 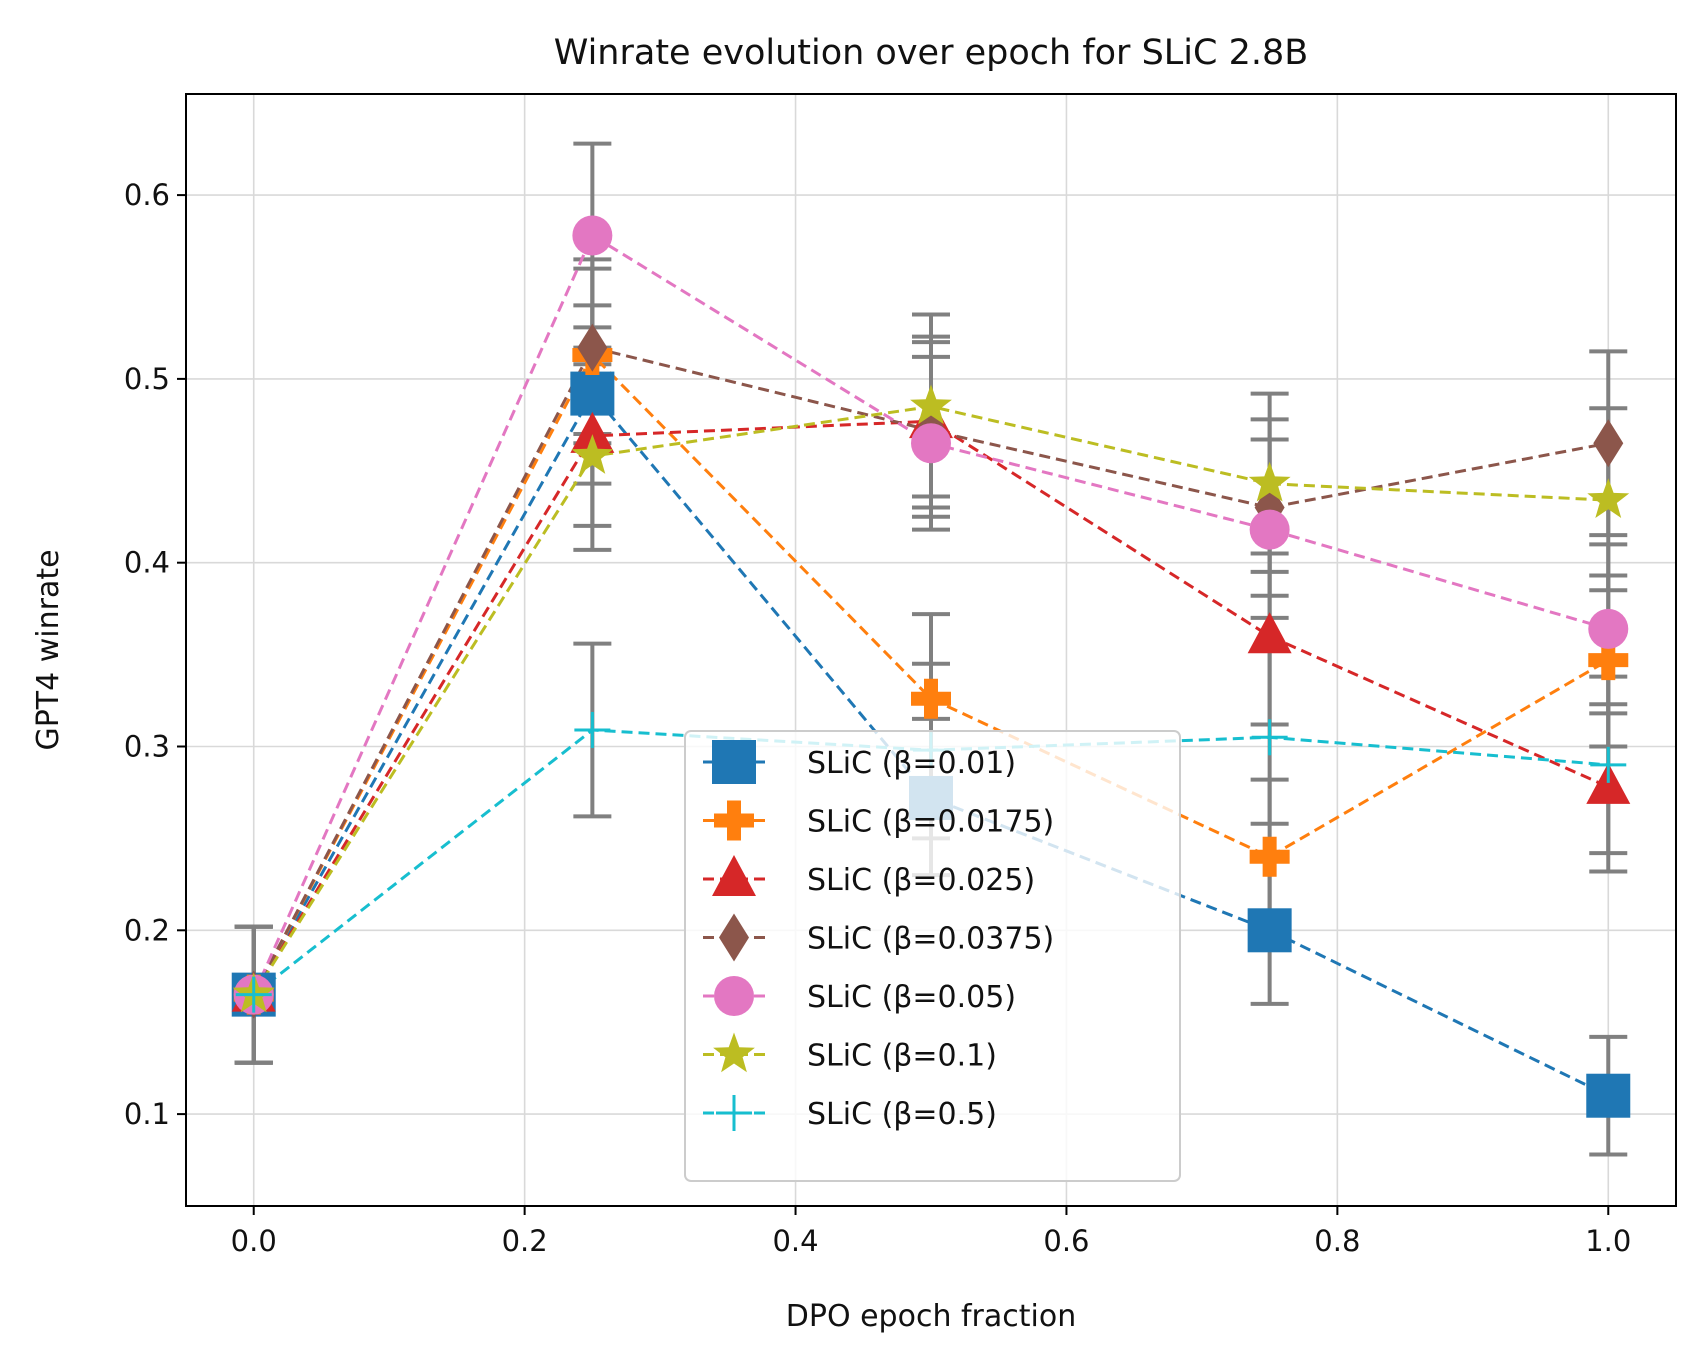 What do you see at coordinates (1066, 1241) in the screenshot?
I see `x-tick-label: 0.6` at bounding box center [1066, 1241].